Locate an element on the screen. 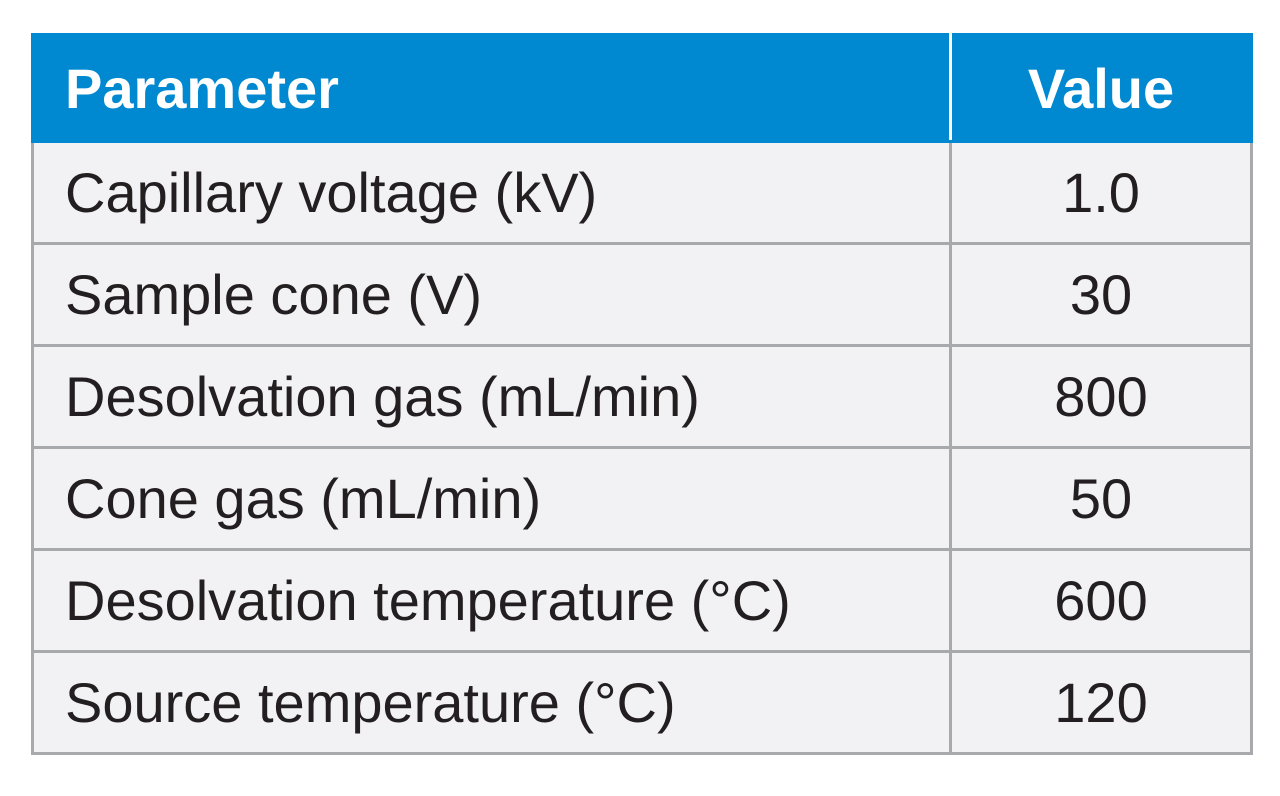  table-row: Desolvation gas (mL/min) 800 is located at coordinates (642, 396).